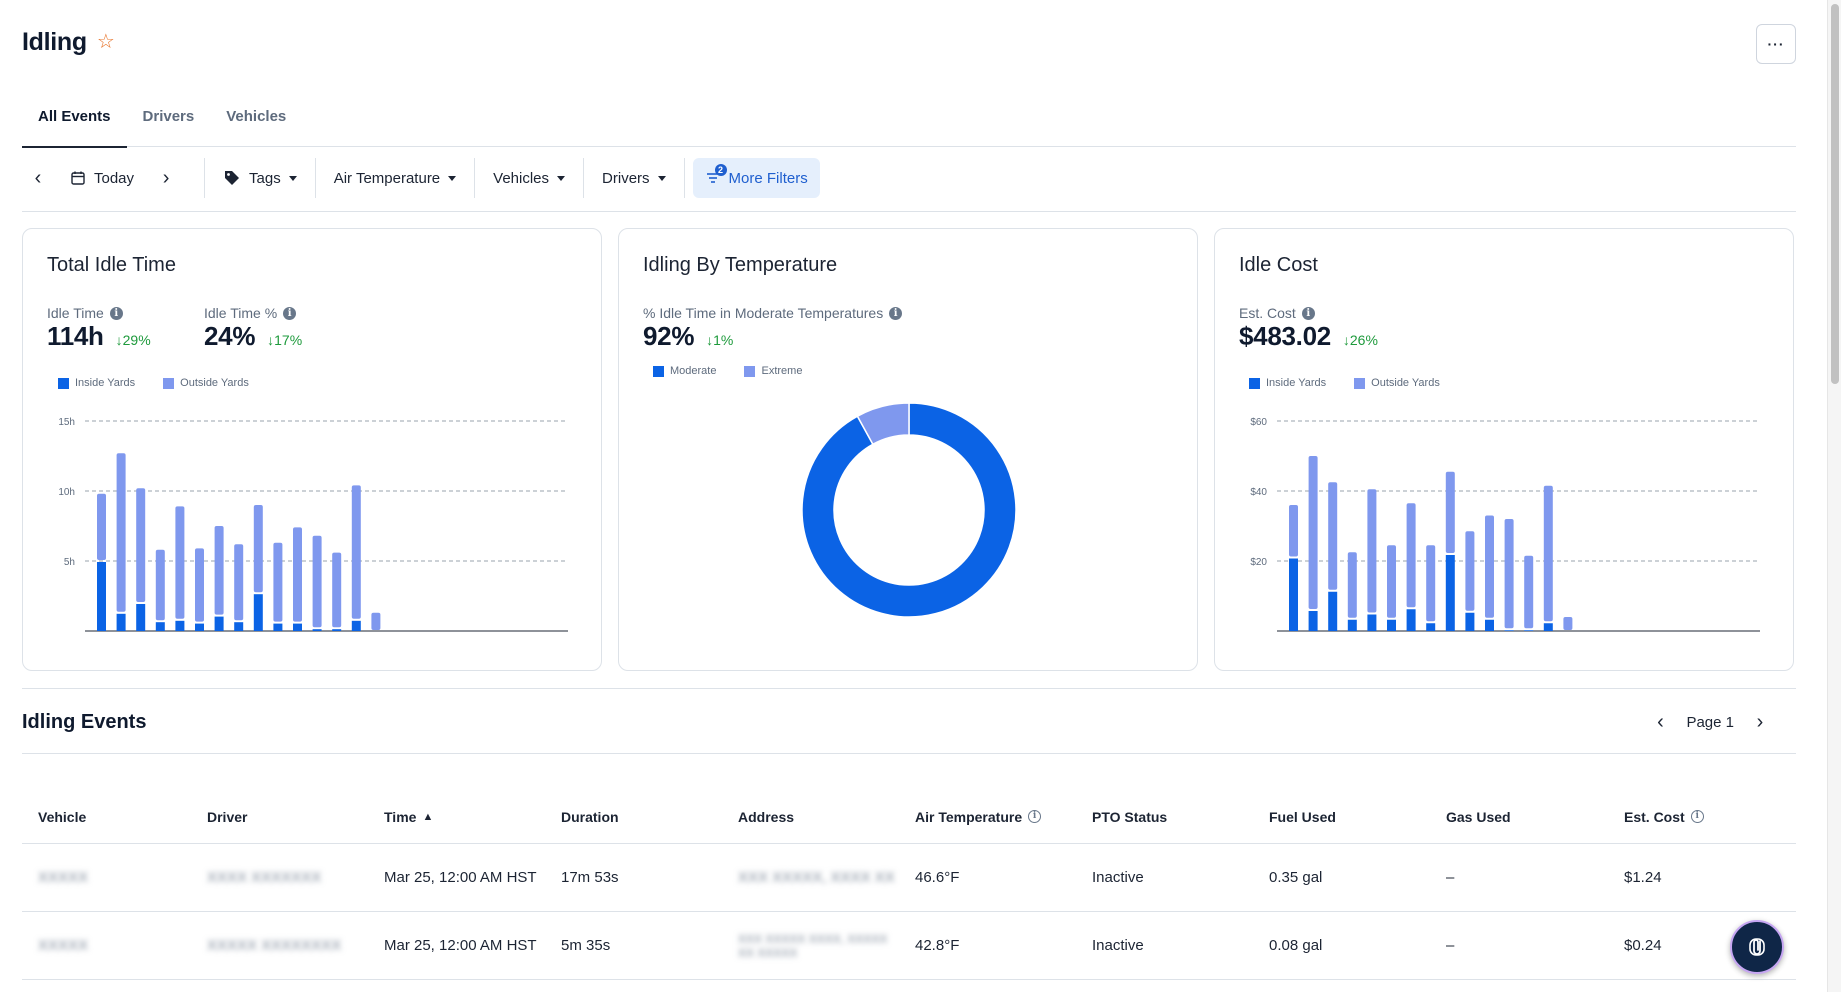 Image resolution: width=1841 pixels, height=992 pixels. I want to click on more-filters-button: 2 More Filters, so click(756, 178).